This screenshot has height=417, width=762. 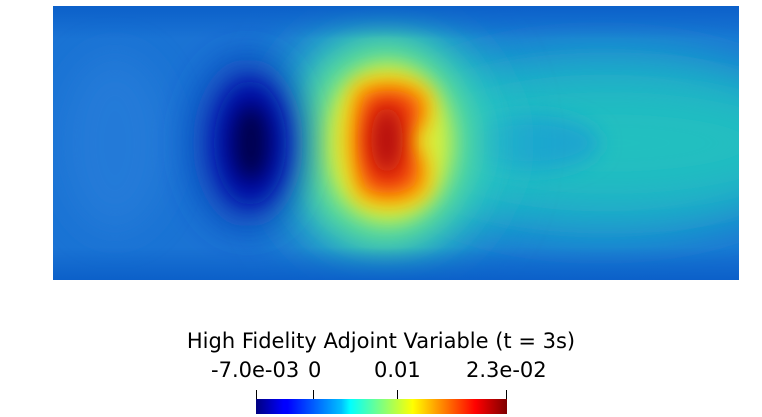 I want to click on colorbar, so click(x=381, y=406).